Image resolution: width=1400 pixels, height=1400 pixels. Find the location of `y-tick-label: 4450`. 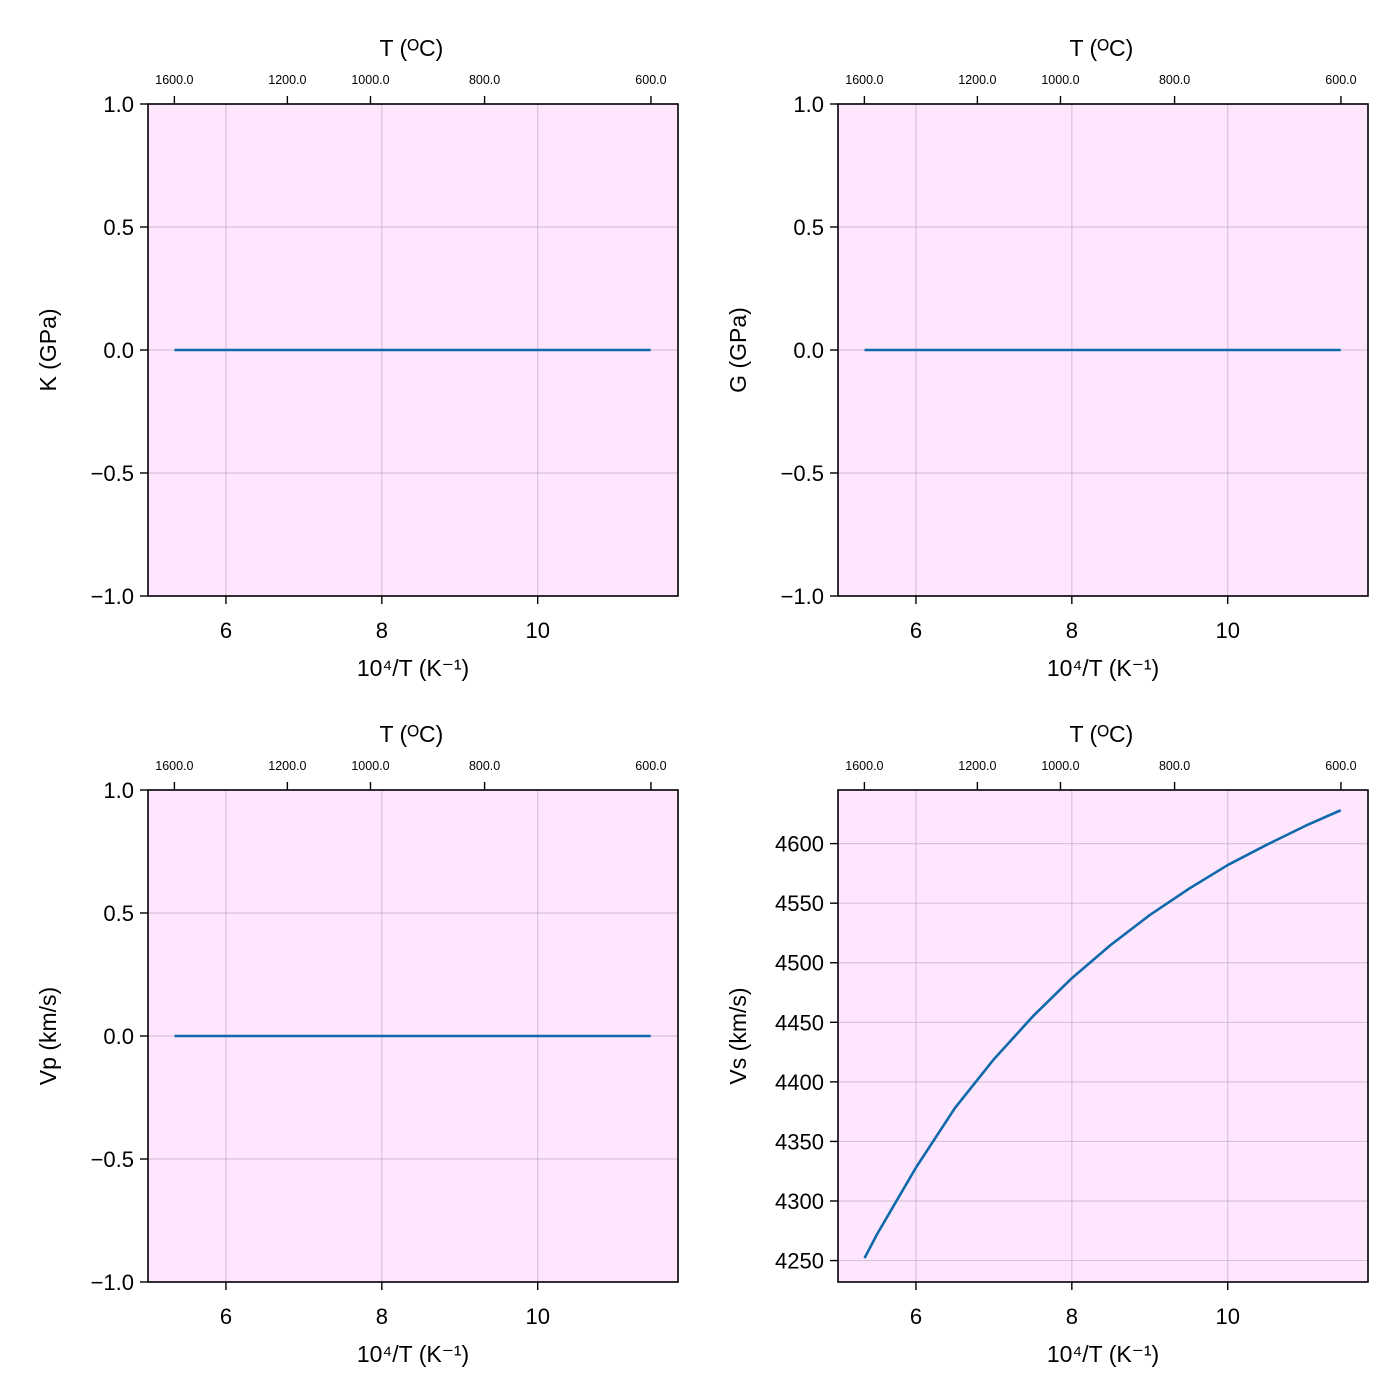

y-tick-label: 4450 is located at coordinates (799, 1022).